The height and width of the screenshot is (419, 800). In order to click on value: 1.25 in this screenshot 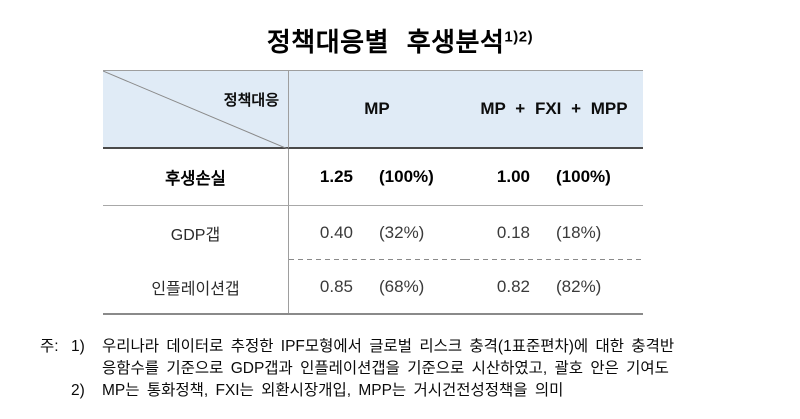, I will do `click(336, 176)`.